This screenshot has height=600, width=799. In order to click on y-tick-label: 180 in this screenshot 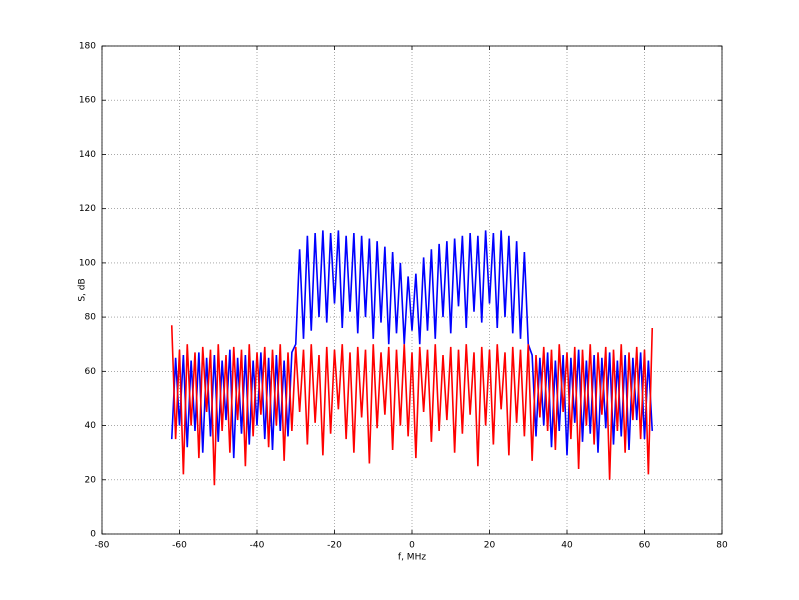, I will do `click(87, 47)`.